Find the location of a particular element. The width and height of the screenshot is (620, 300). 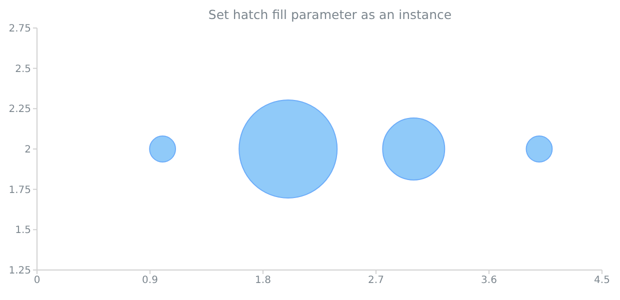

x-tick-label: 4.5 is located at coordinates (602, 280).